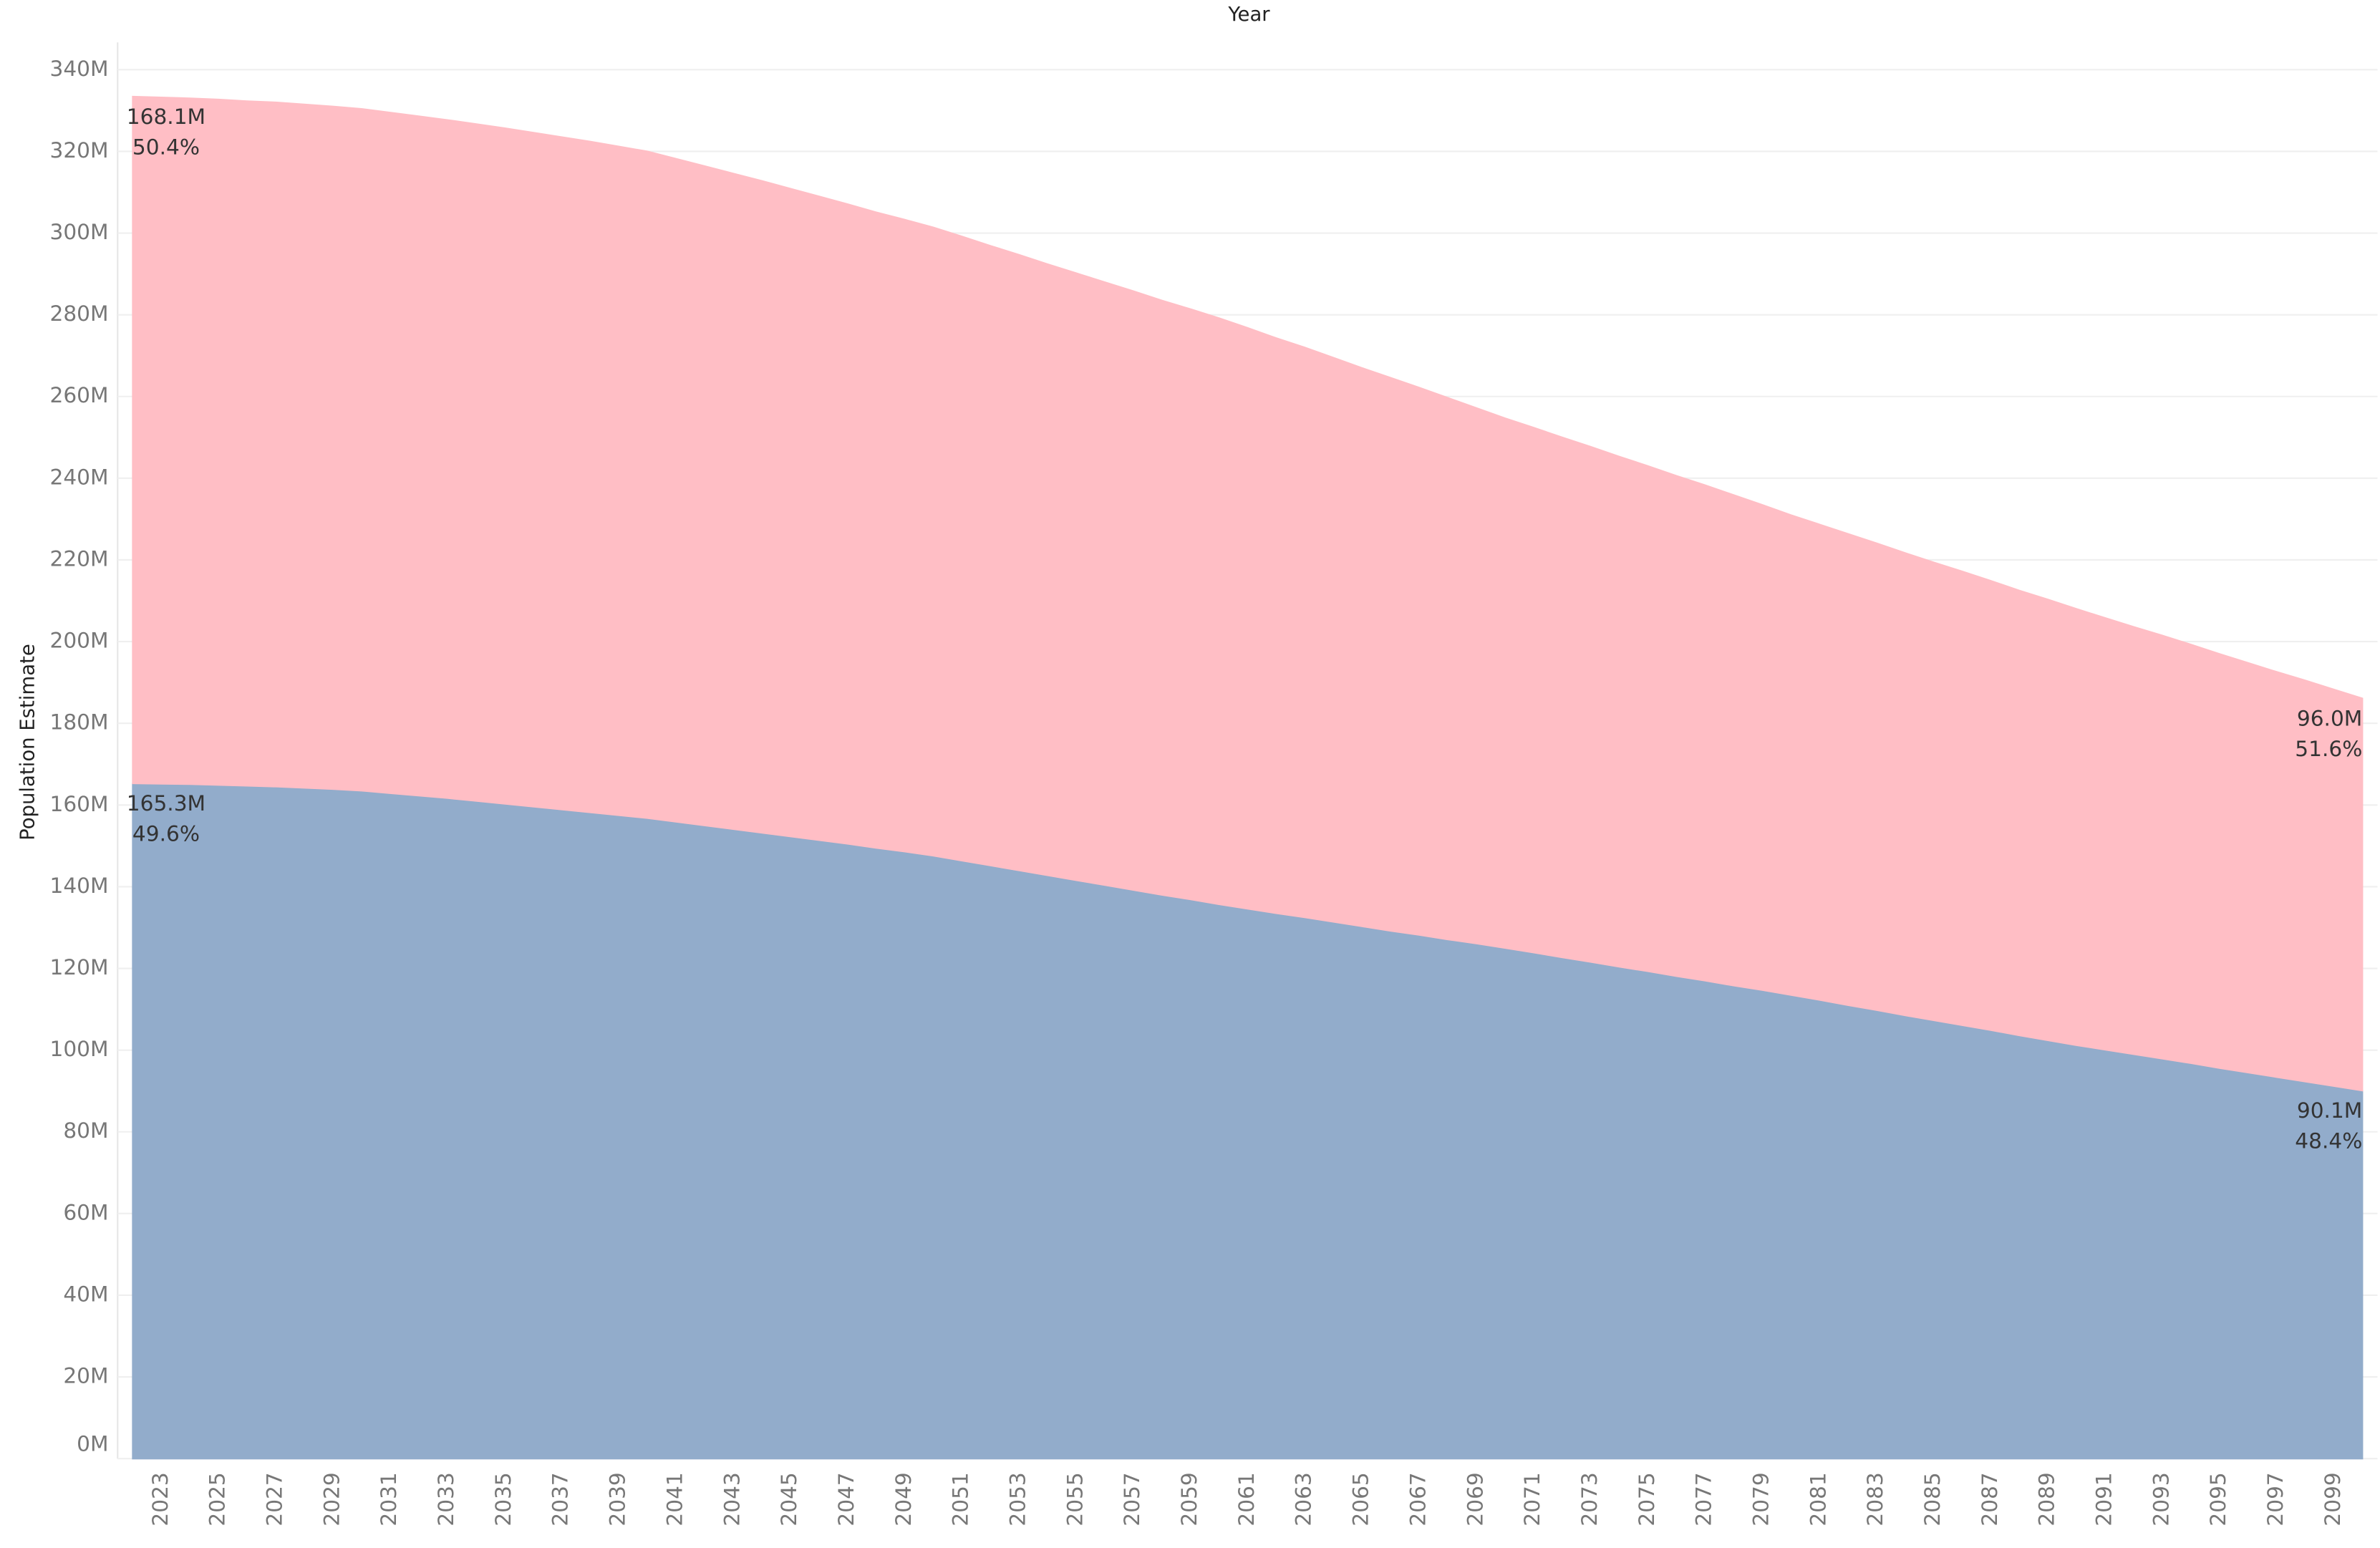 This screenshot has width=2380, height=1548. What do you see at coordinates (1018, 1499) in the screenshot?
I see `x-tick-label: 2053` at bounding box center [1018, 1499].